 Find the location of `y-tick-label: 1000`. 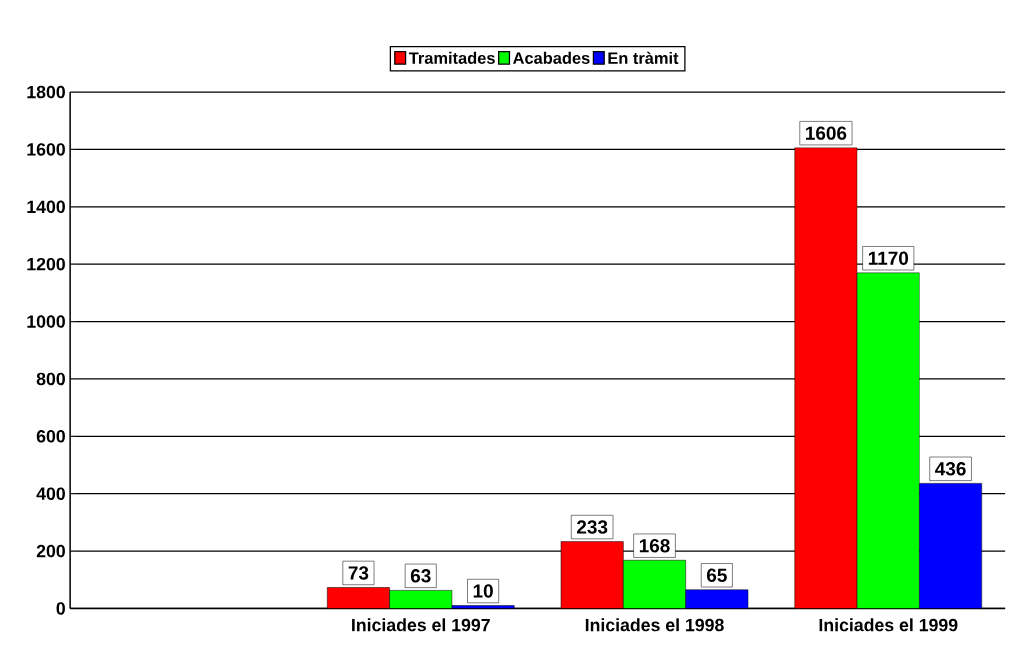

y-tick-label: 1000 is located at coordinates (46, 321).